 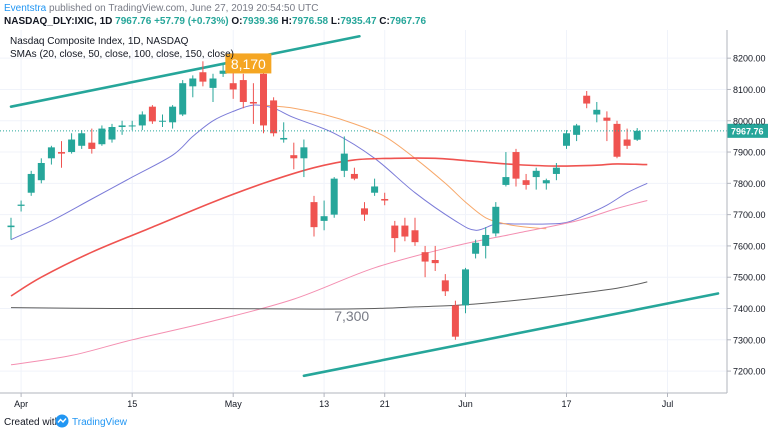 I want to click on y-tick-label: 8100.00, so click(x=749, y=90).